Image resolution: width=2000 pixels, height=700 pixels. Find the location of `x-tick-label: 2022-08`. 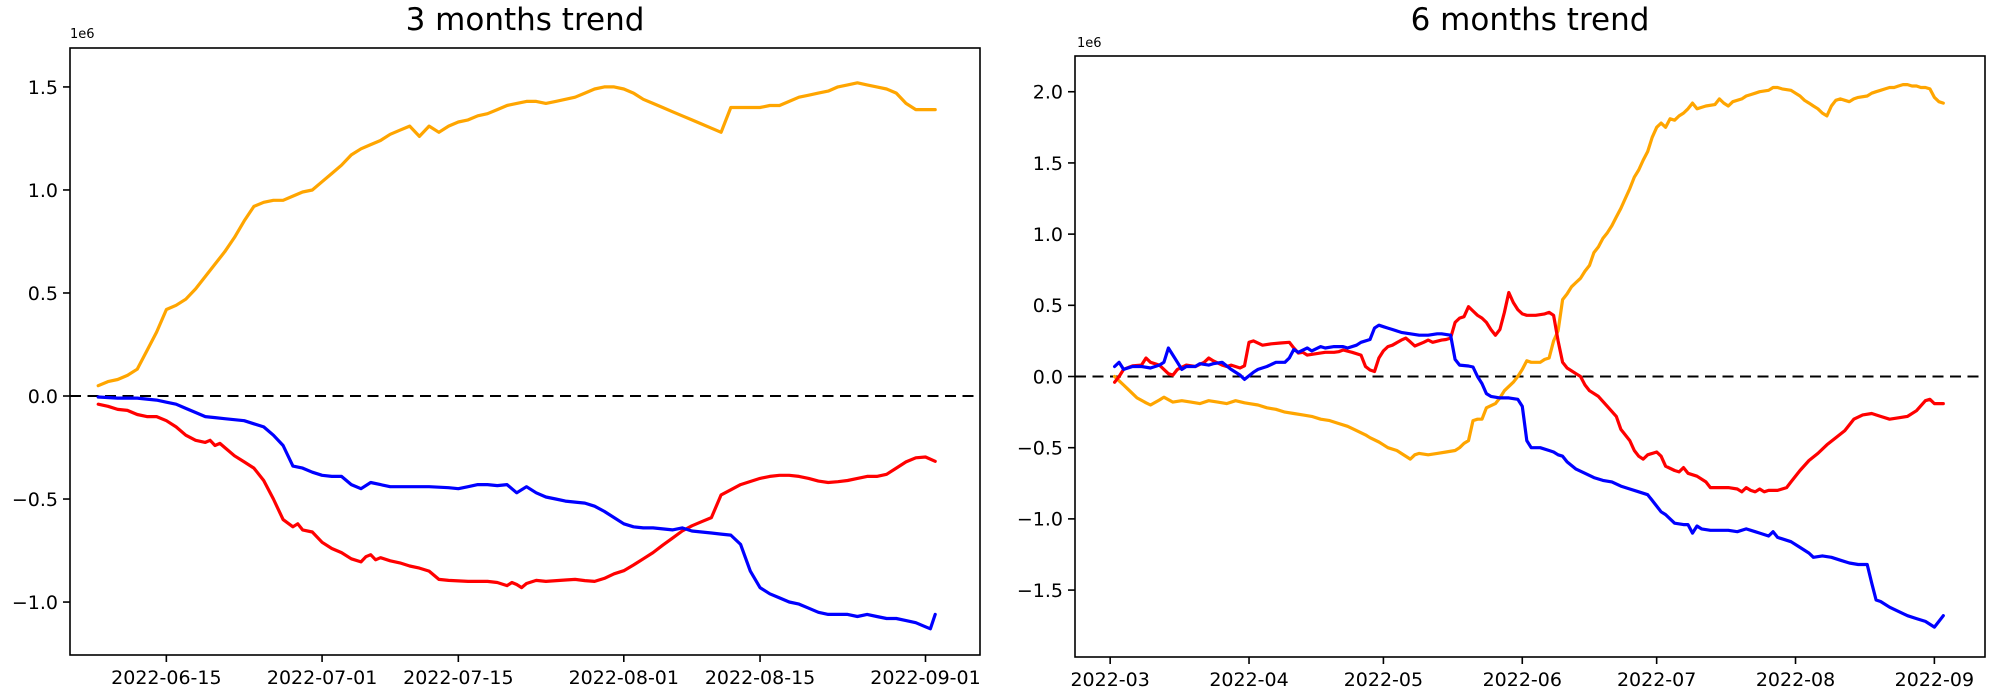

x-tick-label: 2022-08 is located at coordinates (1795, 680).